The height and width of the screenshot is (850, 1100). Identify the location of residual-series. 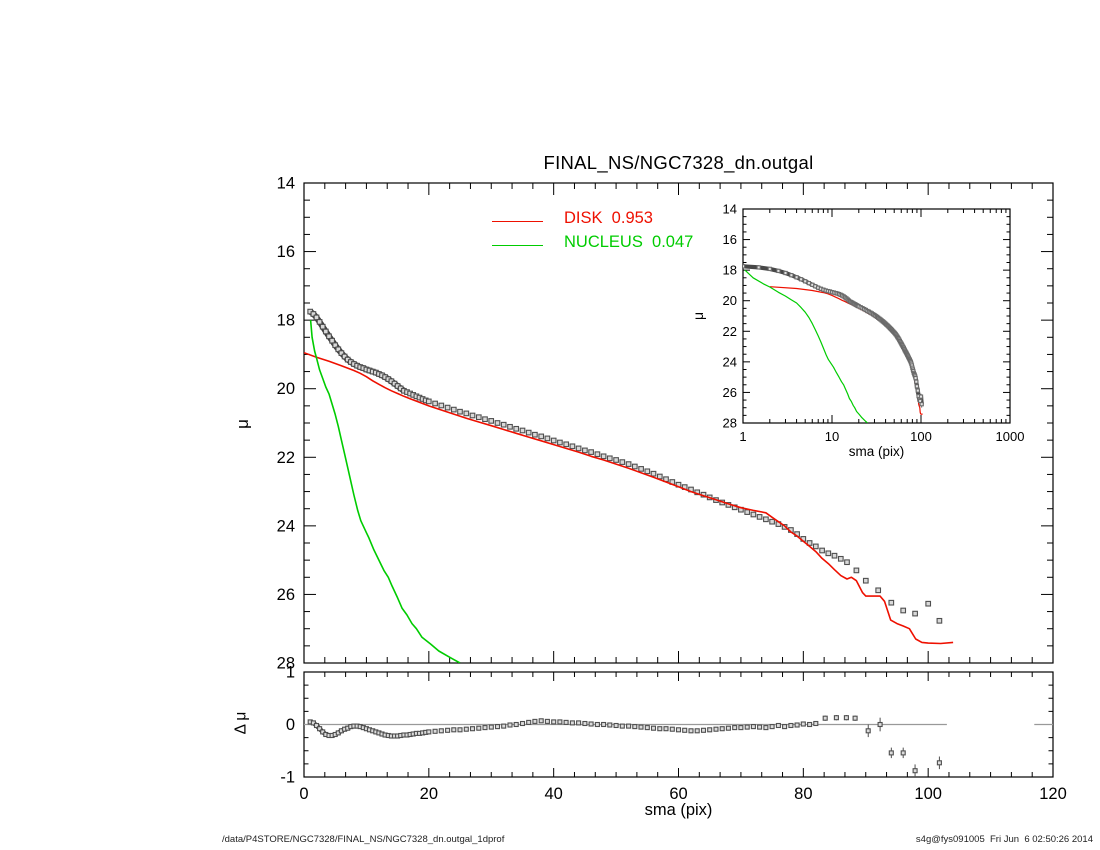
(624, 746).